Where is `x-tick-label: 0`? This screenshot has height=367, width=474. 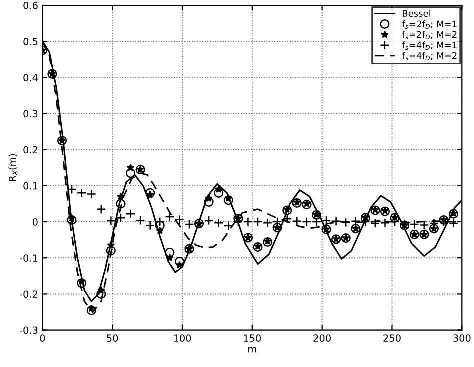
x-tick-label: 0 is located at coordinates (43, 338).